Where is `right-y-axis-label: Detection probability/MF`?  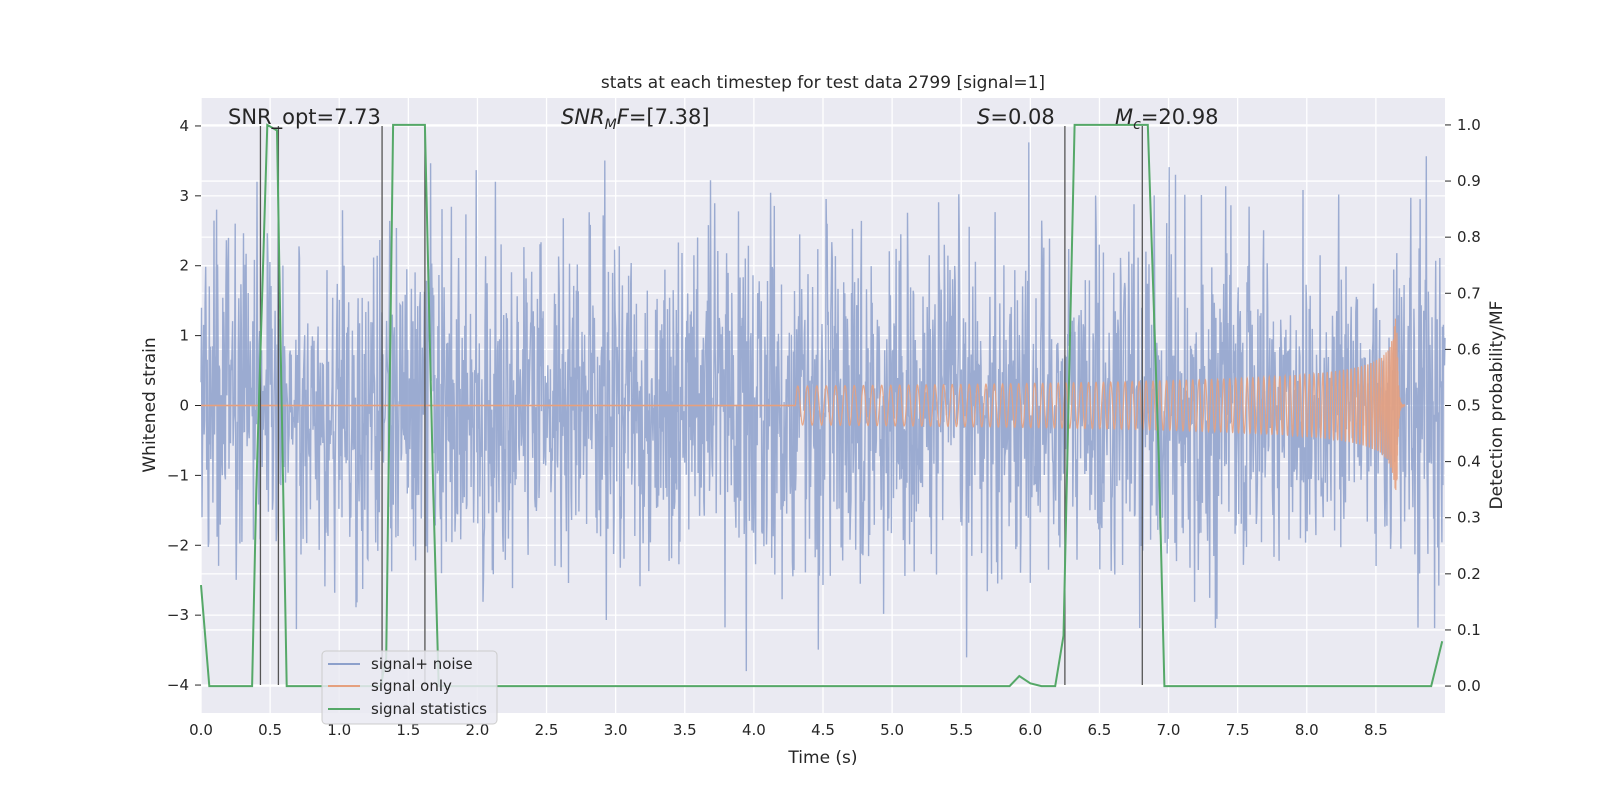
right-y-axis-label: Detection probability/MF is located at coordinates (1497, 405).